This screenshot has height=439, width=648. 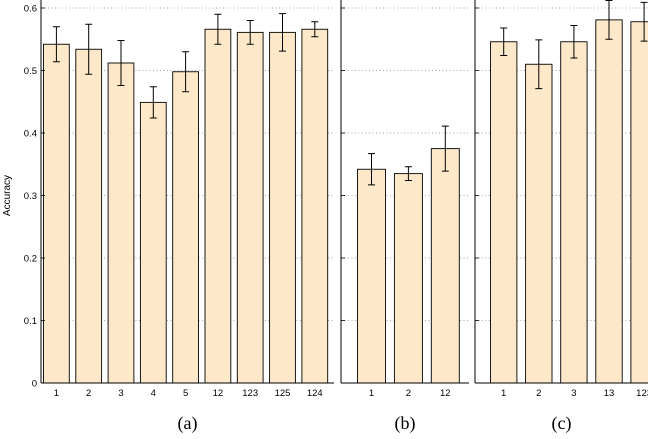 I want to click on y-tick-label: 0.6, so click(x=30, y=9).